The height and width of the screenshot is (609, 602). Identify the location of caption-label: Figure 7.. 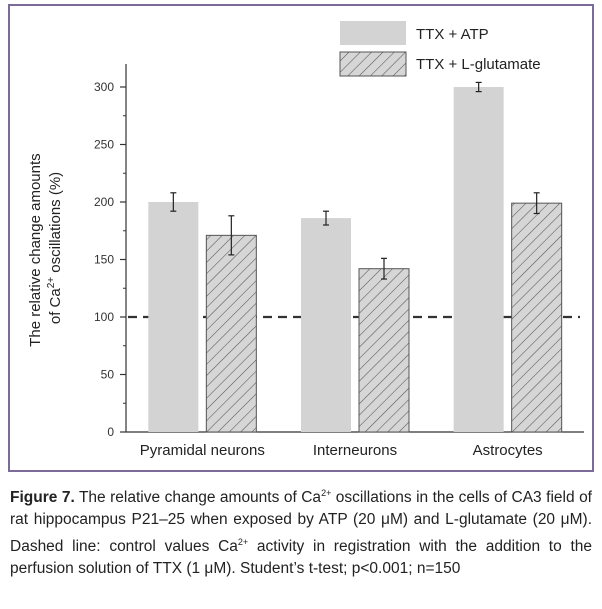
(42, 498).